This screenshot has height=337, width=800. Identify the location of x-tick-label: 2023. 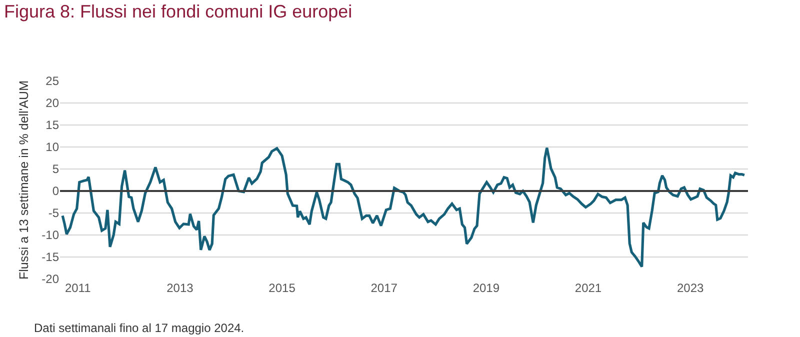
(690, 288).